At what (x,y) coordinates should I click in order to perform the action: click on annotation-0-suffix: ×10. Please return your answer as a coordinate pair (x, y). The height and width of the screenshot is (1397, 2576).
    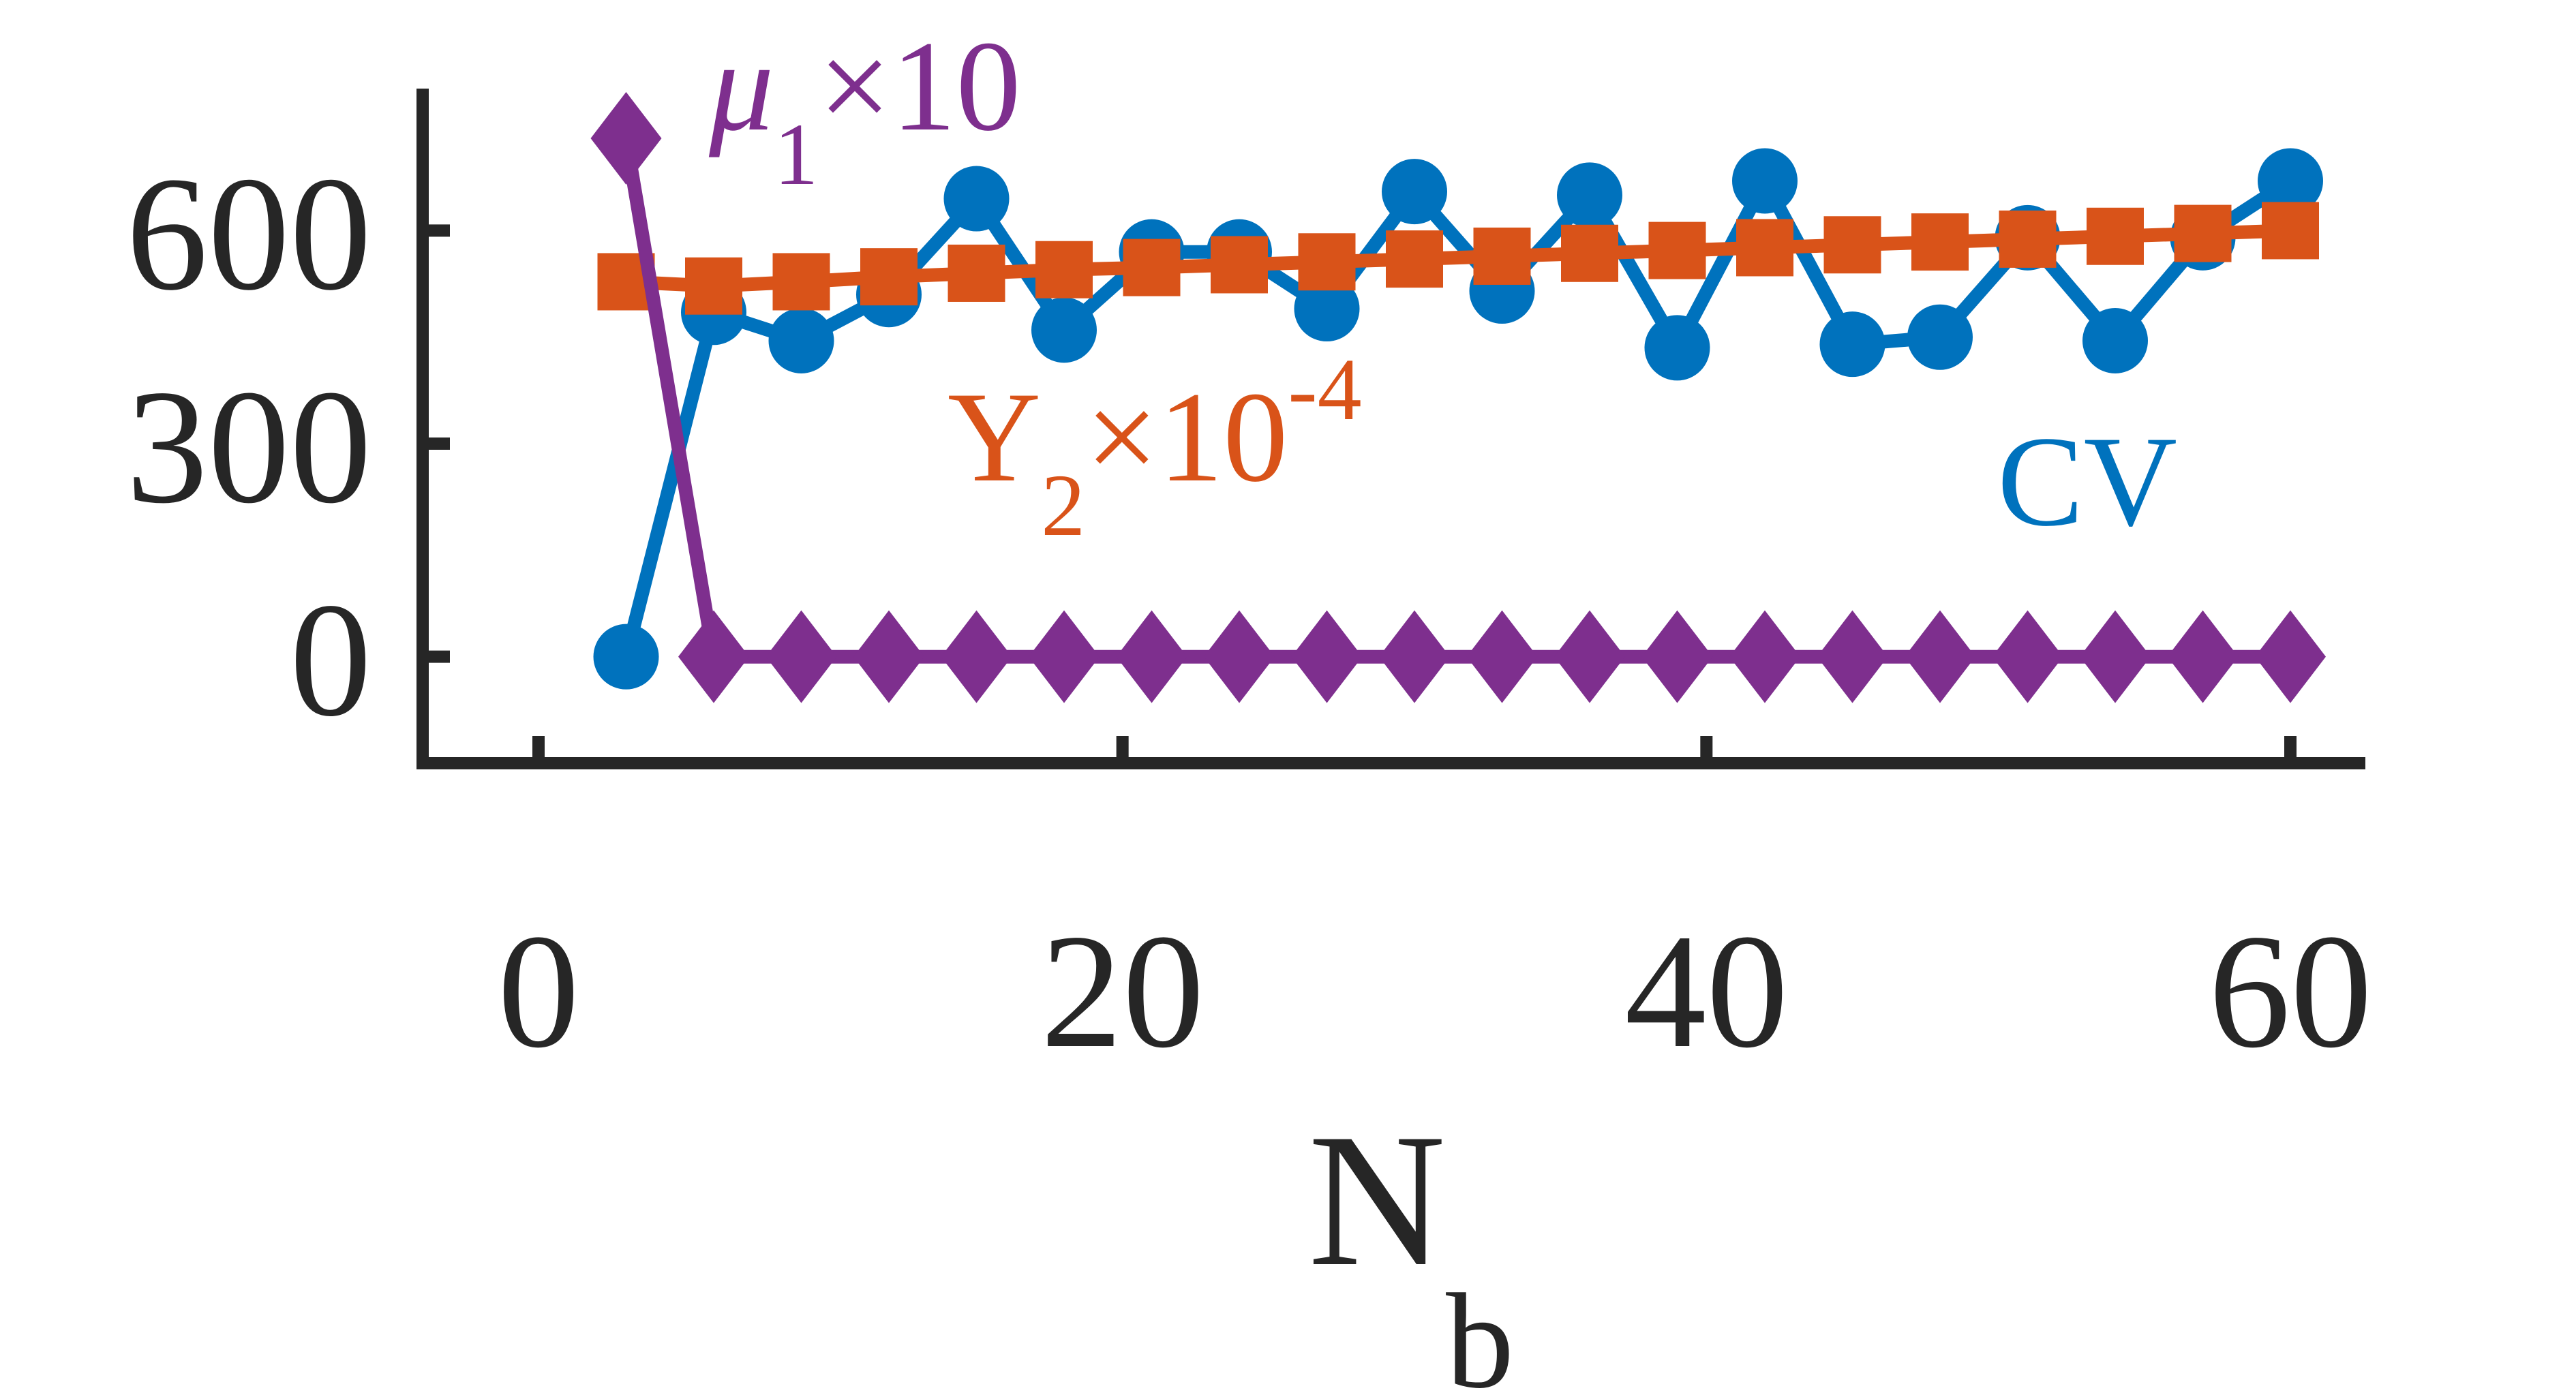
    Looking at the image, I should click on (919, 87).